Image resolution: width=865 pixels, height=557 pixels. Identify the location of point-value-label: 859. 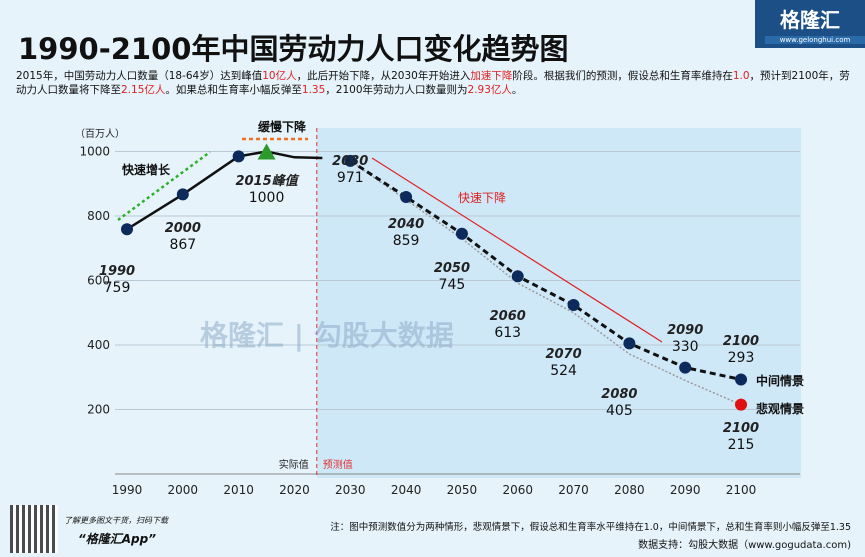
(406, 241).